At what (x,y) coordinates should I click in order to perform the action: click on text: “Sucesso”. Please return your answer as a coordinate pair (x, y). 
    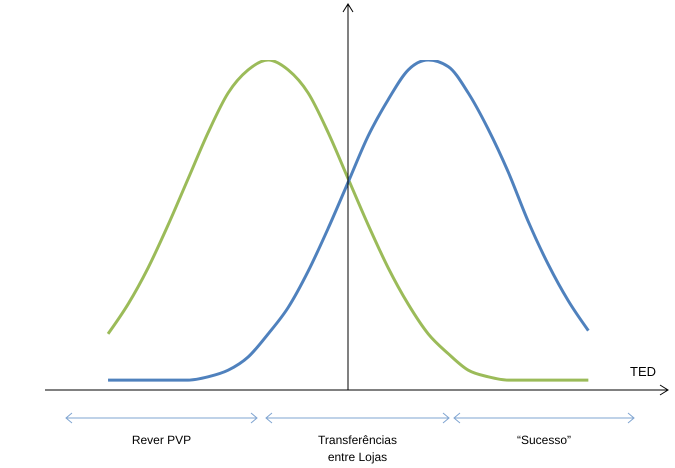
    Looking at the image, I should click on (544, 440).